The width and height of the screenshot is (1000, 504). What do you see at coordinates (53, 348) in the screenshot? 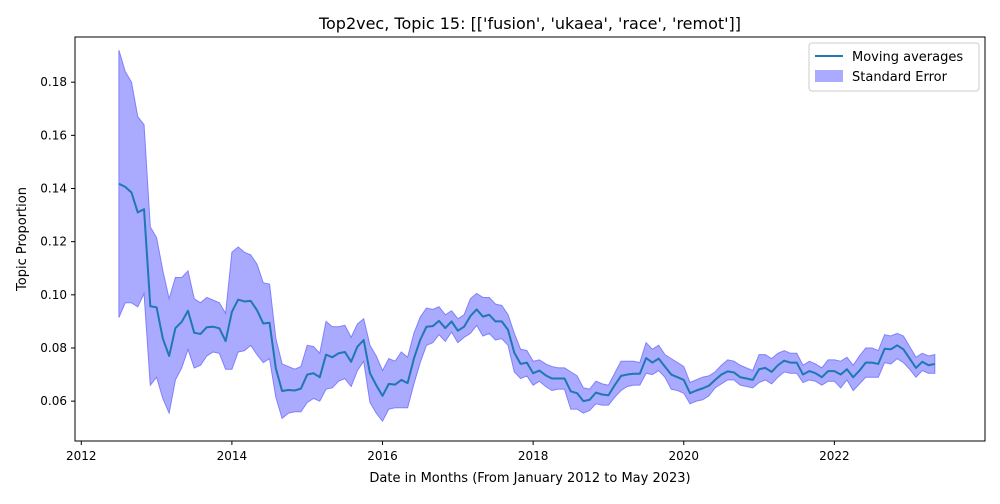
I see `y-tick-label: 0.08` at bounding box center [53, 348].